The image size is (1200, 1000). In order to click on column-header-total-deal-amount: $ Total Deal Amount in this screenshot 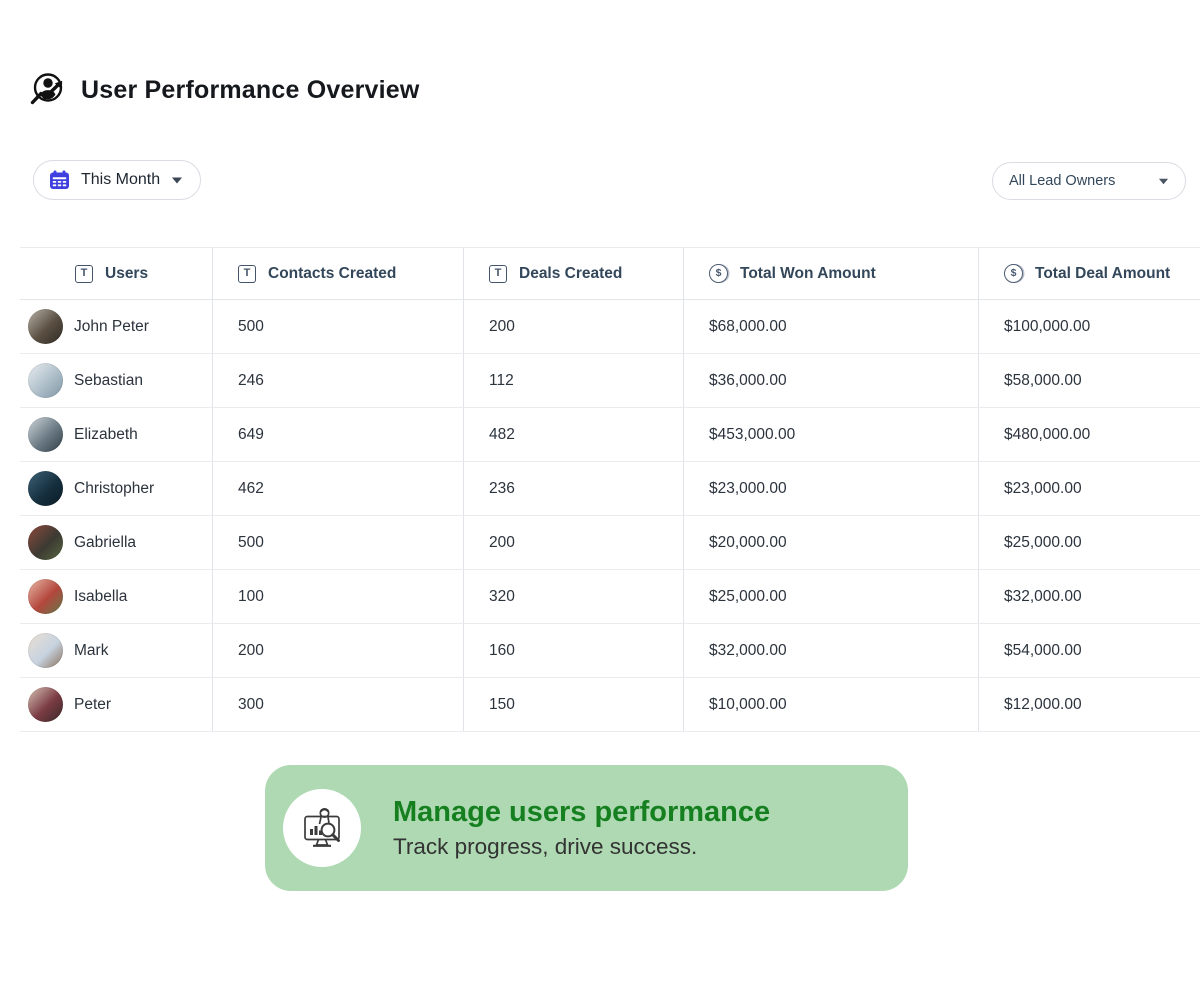, I will do `click(1089, 273)`.